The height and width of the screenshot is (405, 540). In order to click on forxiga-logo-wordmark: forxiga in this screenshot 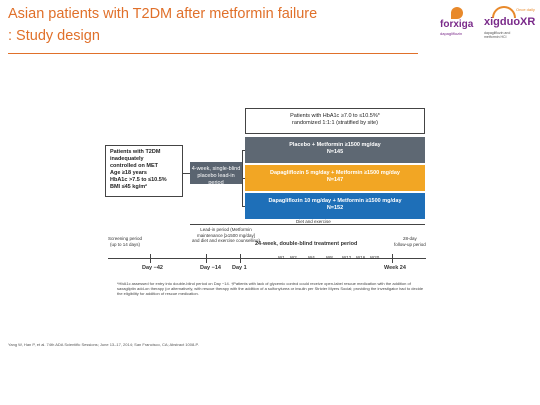, I will do `click(457, 24)`.